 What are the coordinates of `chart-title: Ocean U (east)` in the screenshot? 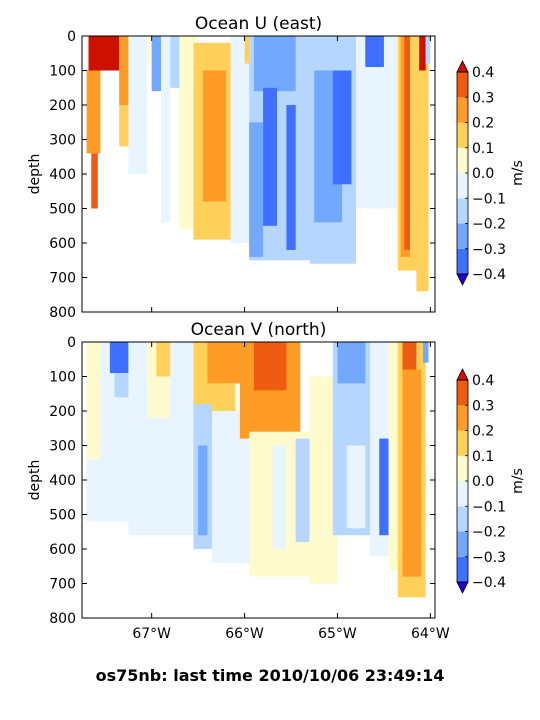 It's located at (258, 24).